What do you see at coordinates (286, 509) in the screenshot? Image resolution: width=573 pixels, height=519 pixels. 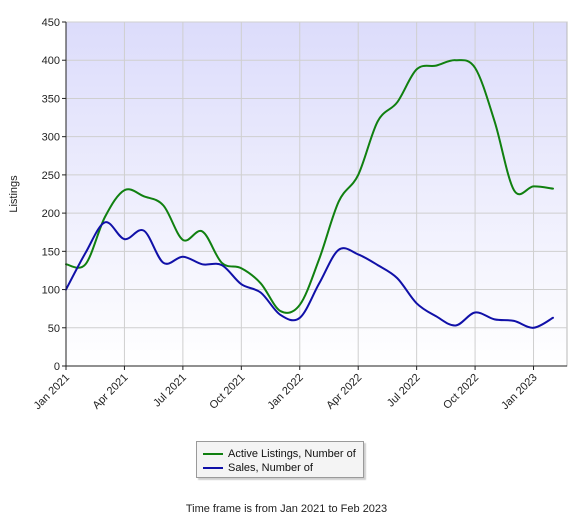 I see `time-frame-note: Time frame is from Jan 2021 to Feb 2023` at bounding box center [286, 509].